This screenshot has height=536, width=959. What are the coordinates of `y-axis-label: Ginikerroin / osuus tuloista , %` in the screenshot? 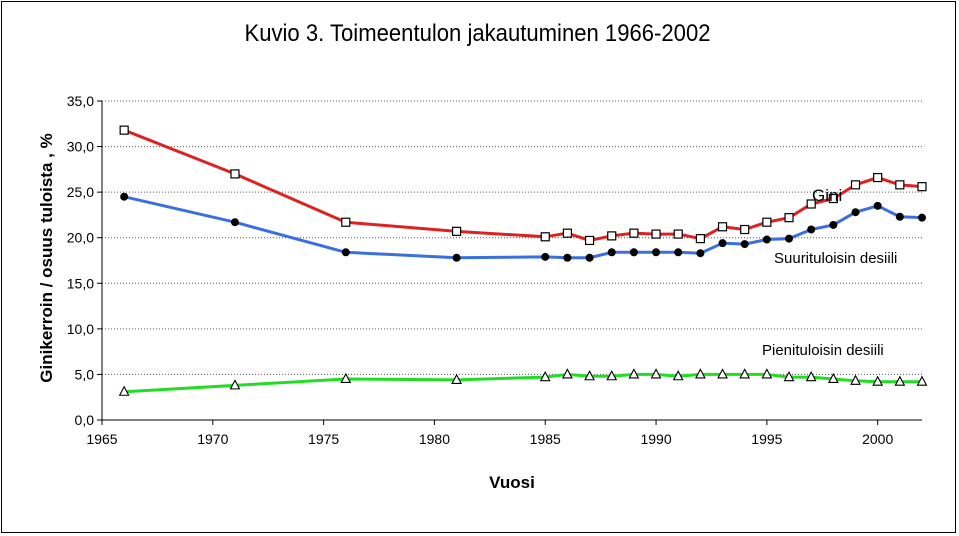 It's located at (46, 257).